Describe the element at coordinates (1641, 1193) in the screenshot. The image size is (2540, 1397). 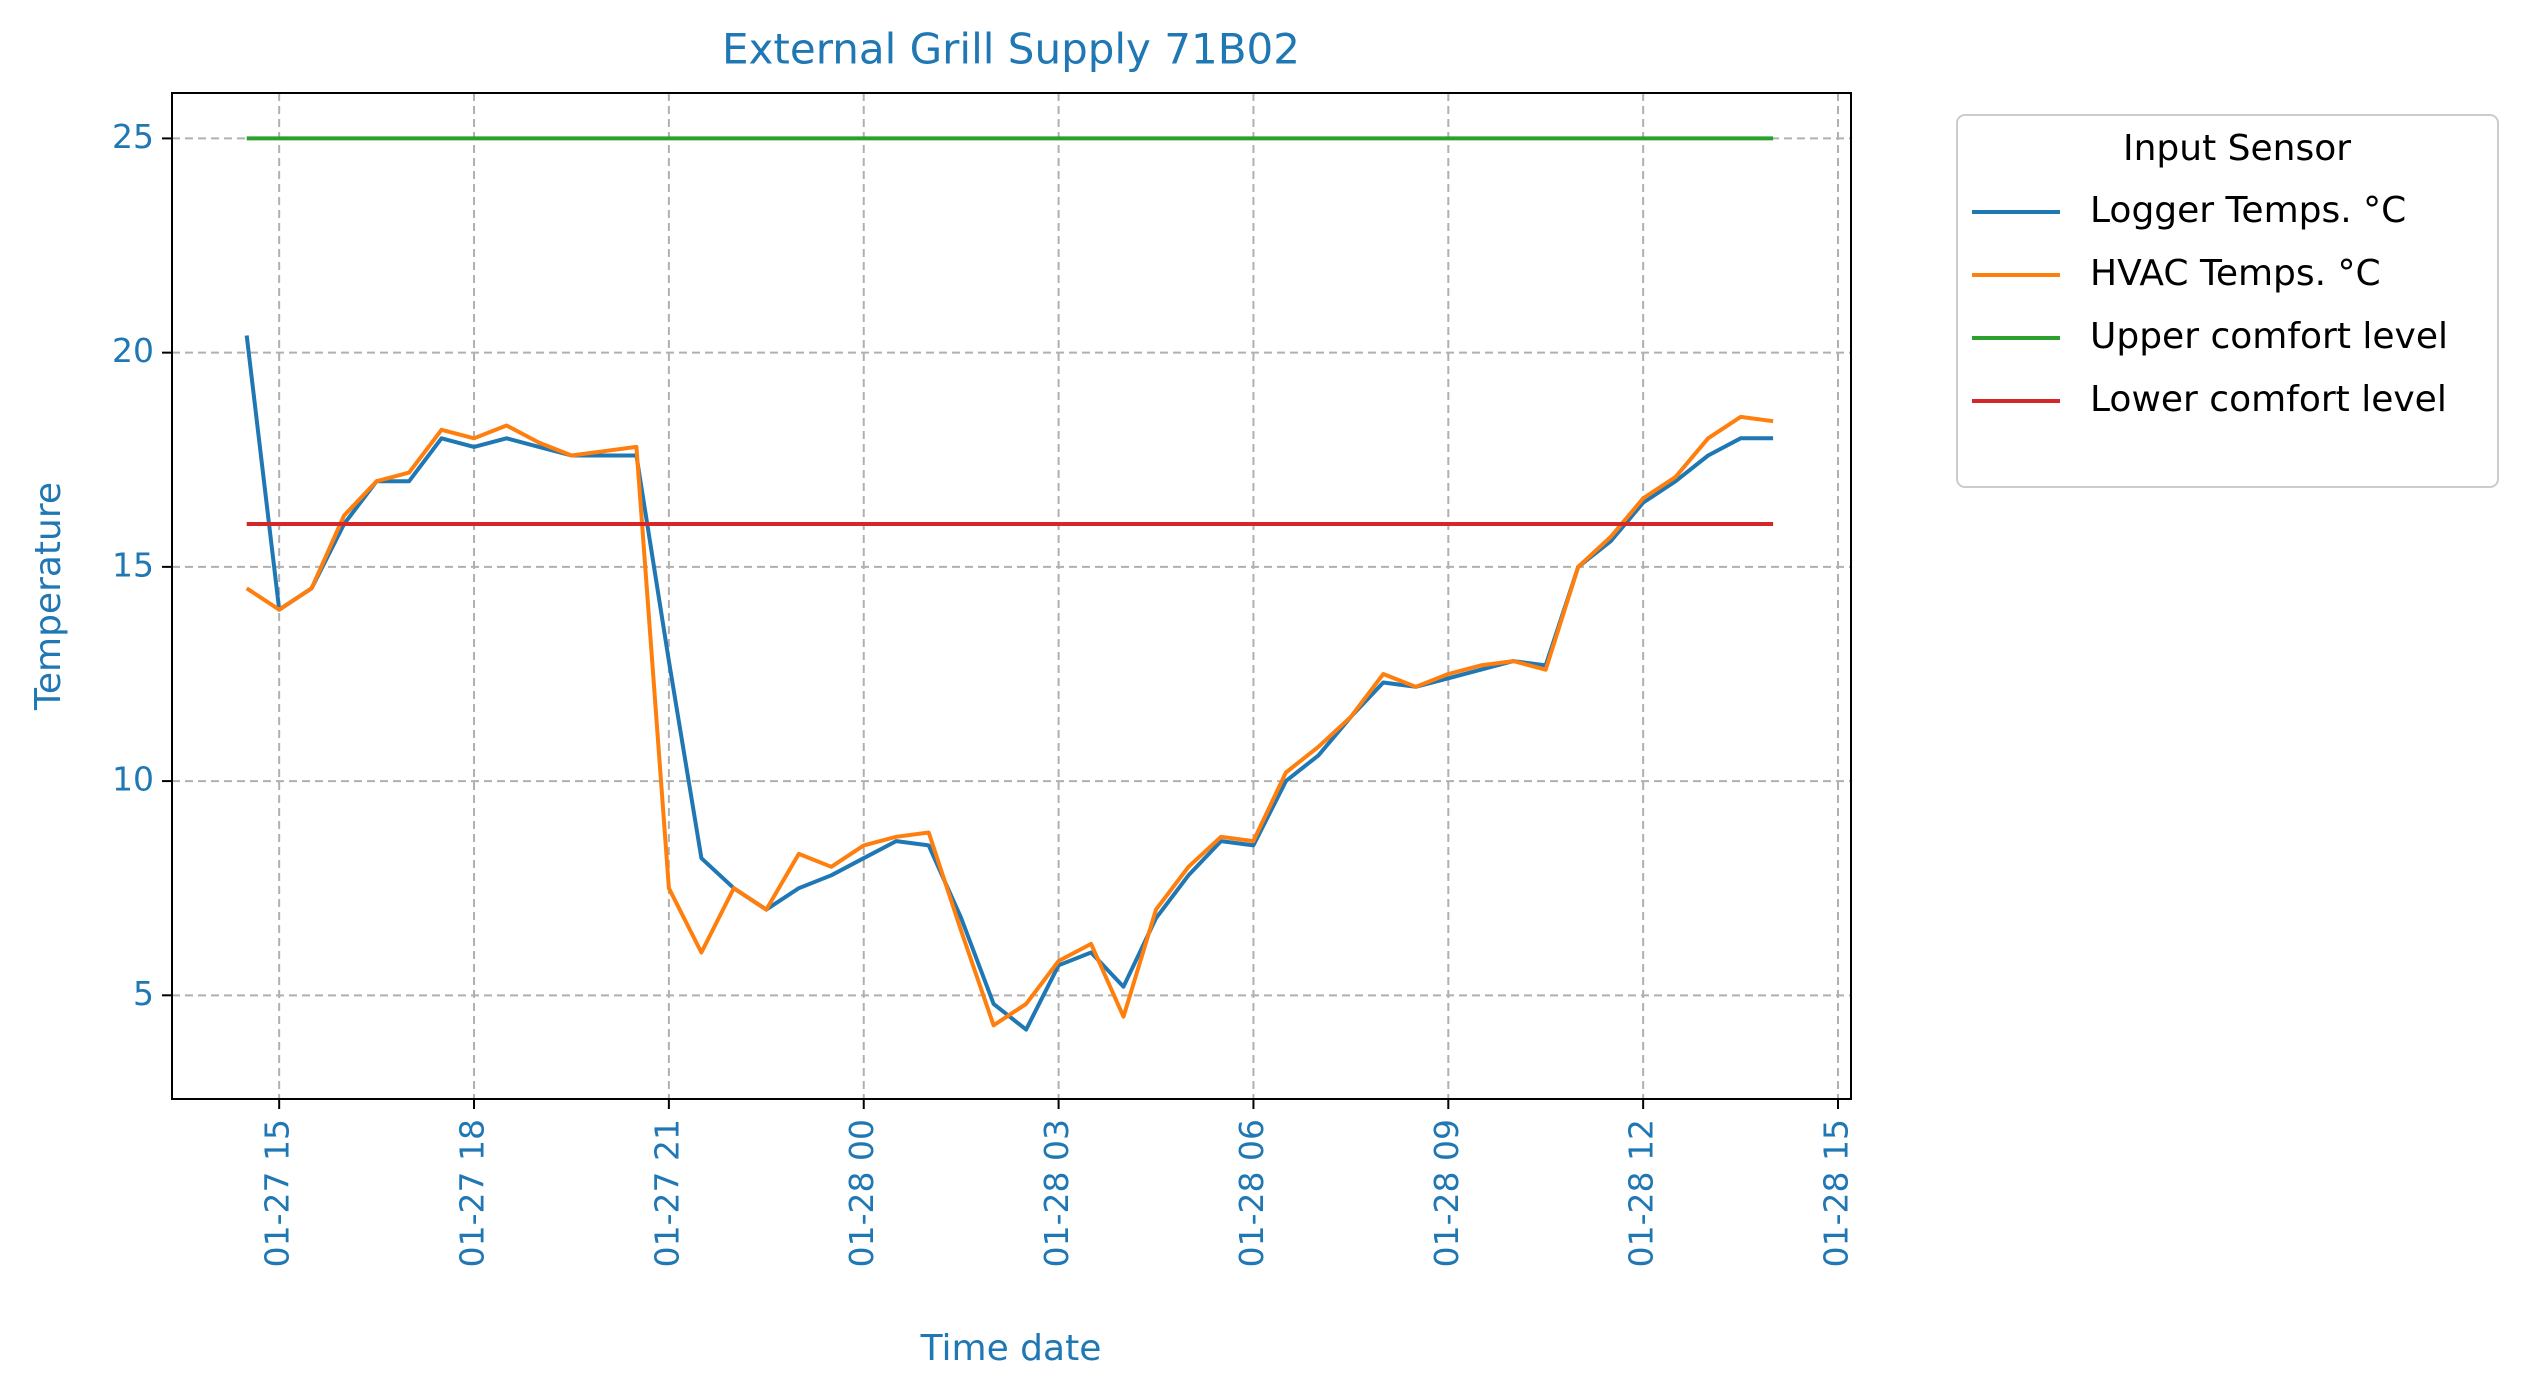
I see `x-tick-label: 01-28 12` at that location.